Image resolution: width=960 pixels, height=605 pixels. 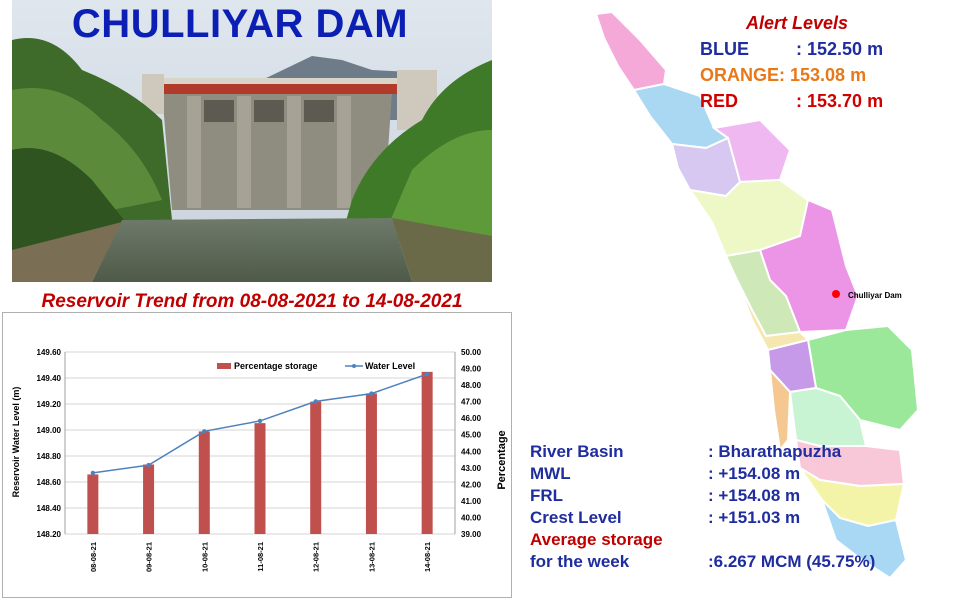 I want to click on right-tick-label: 47.00, so click(x=471, y=402).